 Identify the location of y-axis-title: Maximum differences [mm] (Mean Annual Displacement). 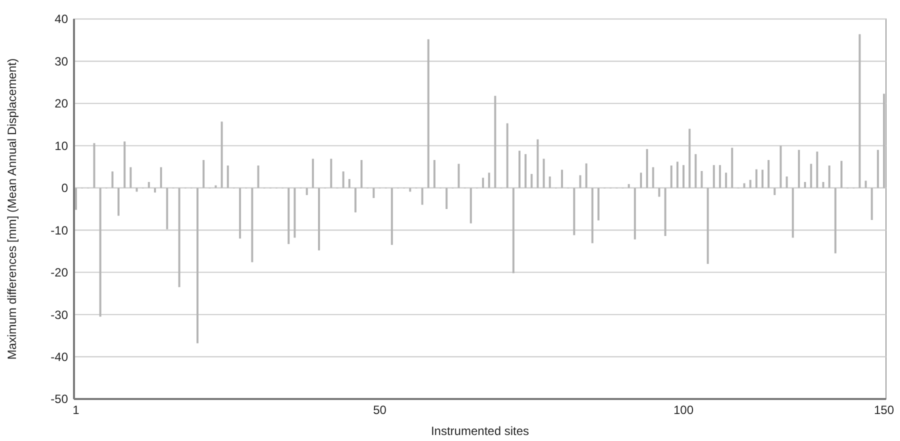
(12, 209).